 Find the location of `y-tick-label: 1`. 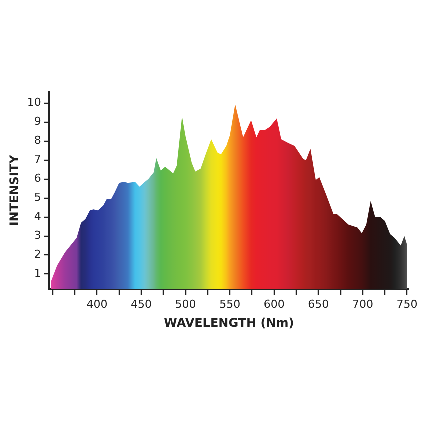

y-tick-label: 1 is located at coordinates (38, 273).